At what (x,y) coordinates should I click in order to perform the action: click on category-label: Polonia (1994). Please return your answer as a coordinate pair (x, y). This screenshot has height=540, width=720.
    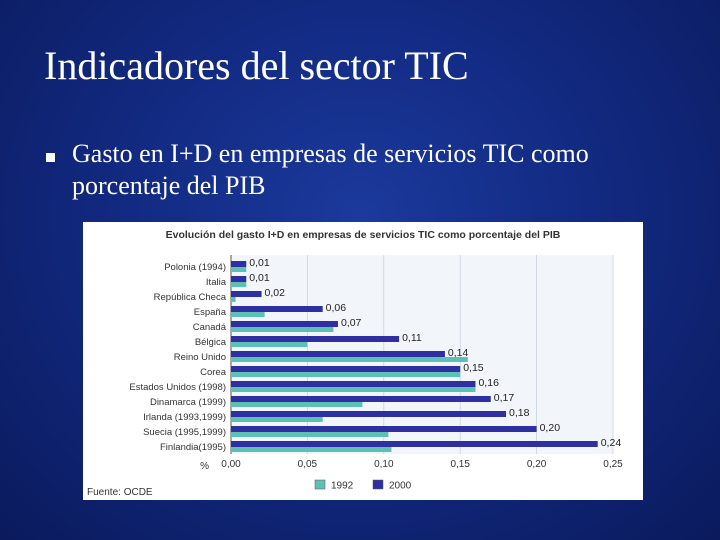
    Looking at the image, I should click on (195, 267).